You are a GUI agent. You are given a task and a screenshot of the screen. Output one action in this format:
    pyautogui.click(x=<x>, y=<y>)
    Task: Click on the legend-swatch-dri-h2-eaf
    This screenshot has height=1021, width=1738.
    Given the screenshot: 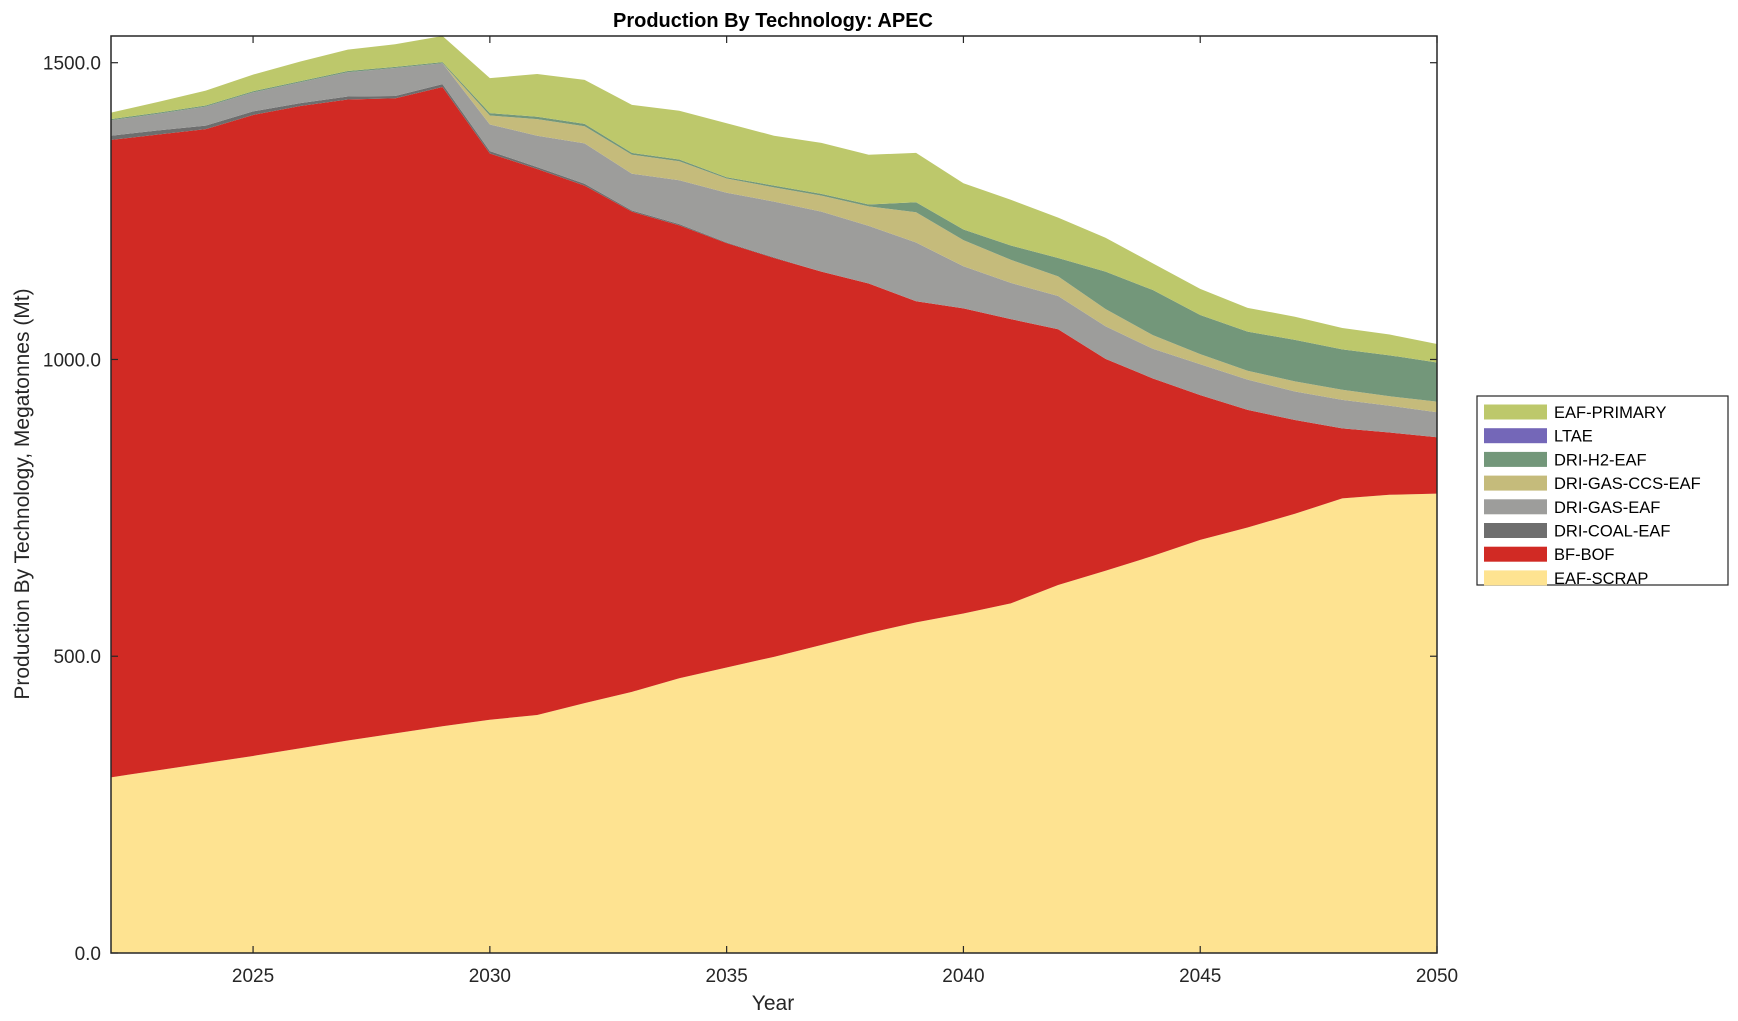 What is the action you would take?
    pyautogui.click(x=1515, y=459)
    